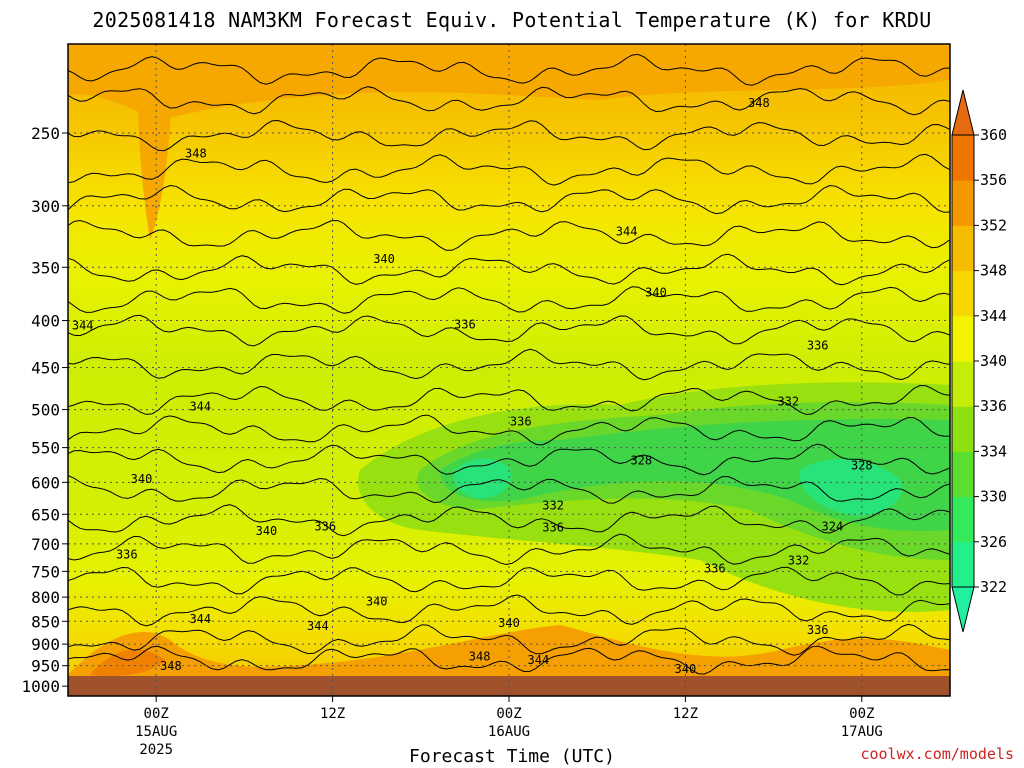  What do you see at coordinates (993, 135) in the screenshot?
I see `colorbar-label: 360` at bounding box center [993, 135].